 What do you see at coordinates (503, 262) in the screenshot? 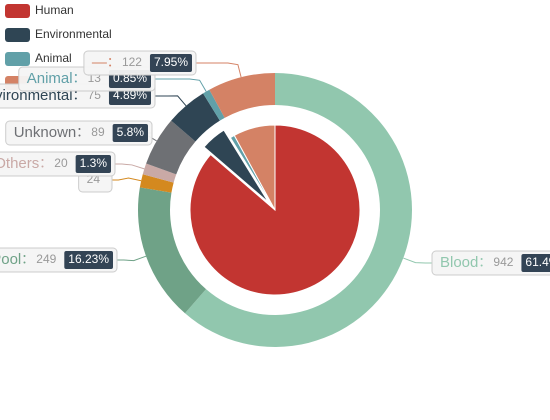
I see `label-value: 942` at bounding box center [503, 262].